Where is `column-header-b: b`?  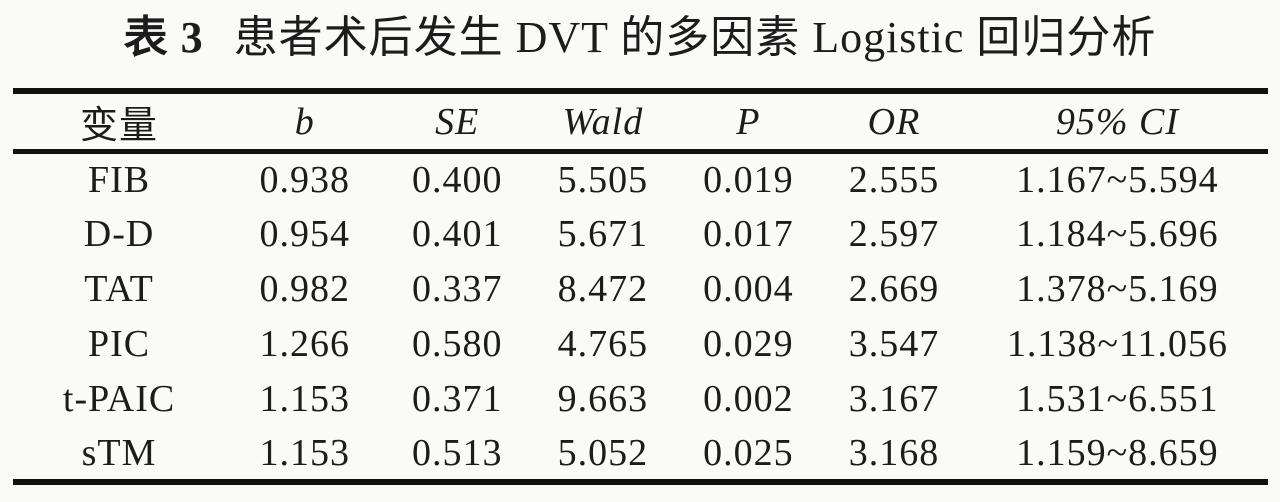 column-header-b: b is located at coordinates (304, 121).